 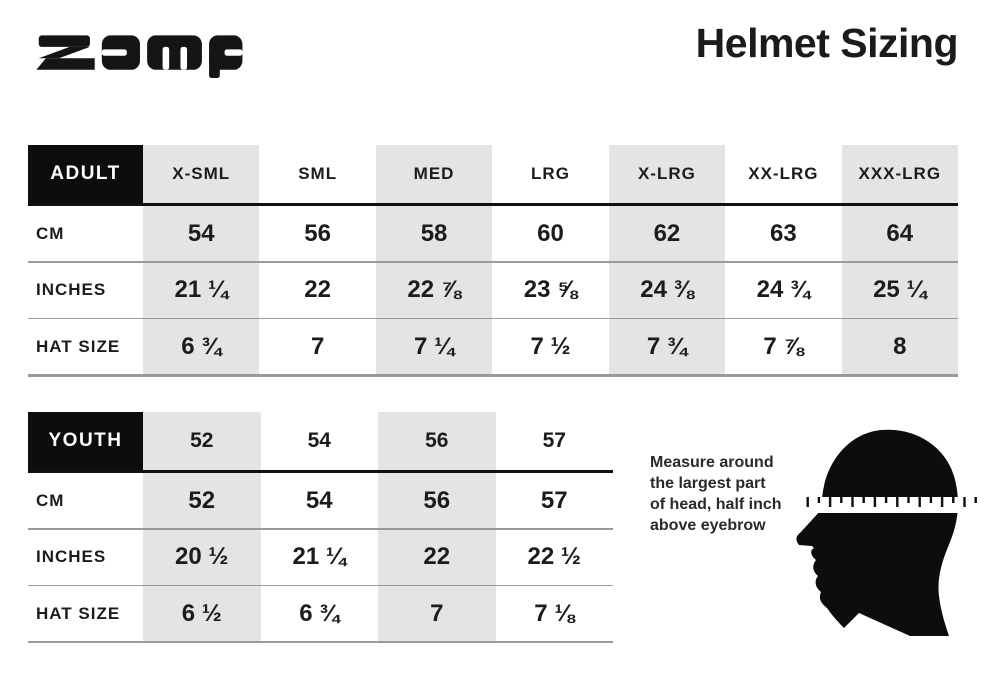 I want to click on table-cell: 57, so click(x=554, y=500).